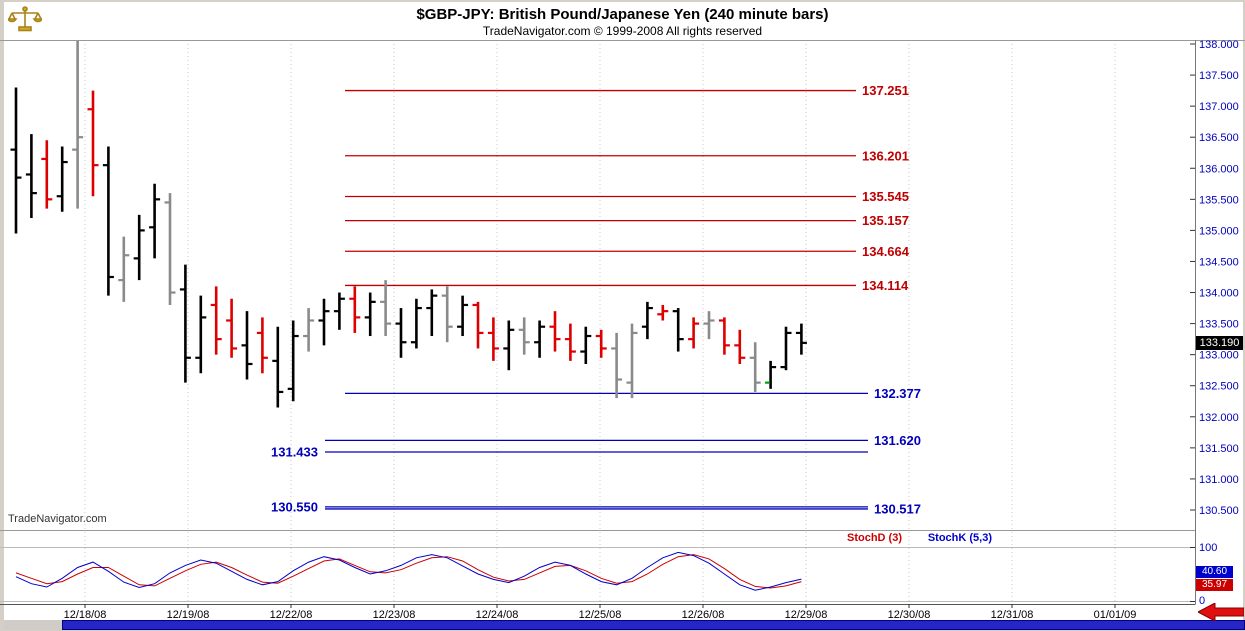 The width and height of the screenshot is (1245, 631). What do you see at coordinates (57, 519) in the screenshot?
I see `watermark-text: TradeNavigator.com` at bounding box center [57, 519].